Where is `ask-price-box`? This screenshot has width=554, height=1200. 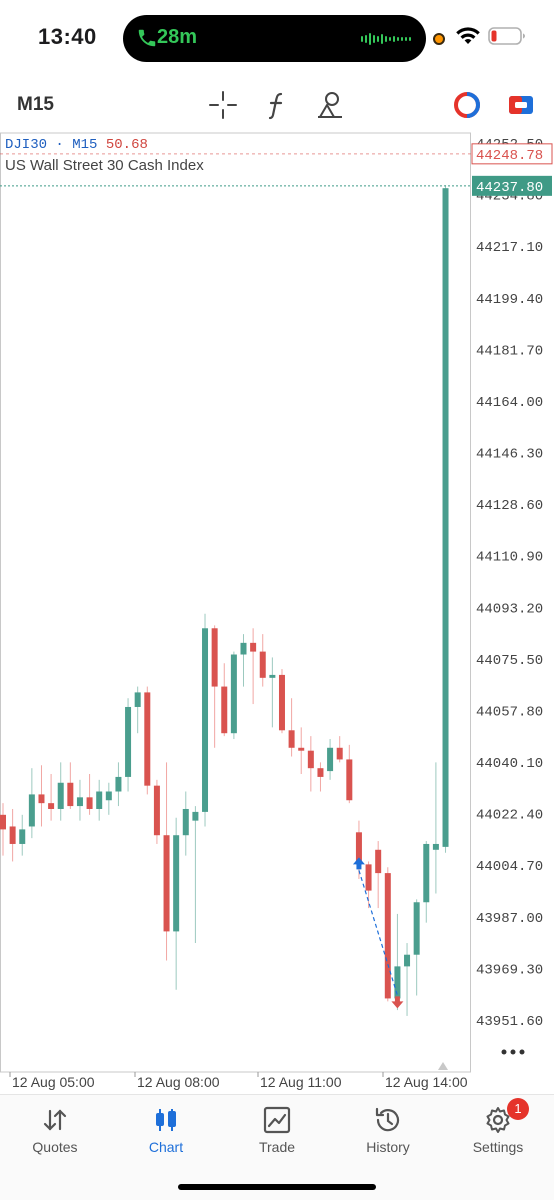
ask-price-box is located at coordinates (512, 154).